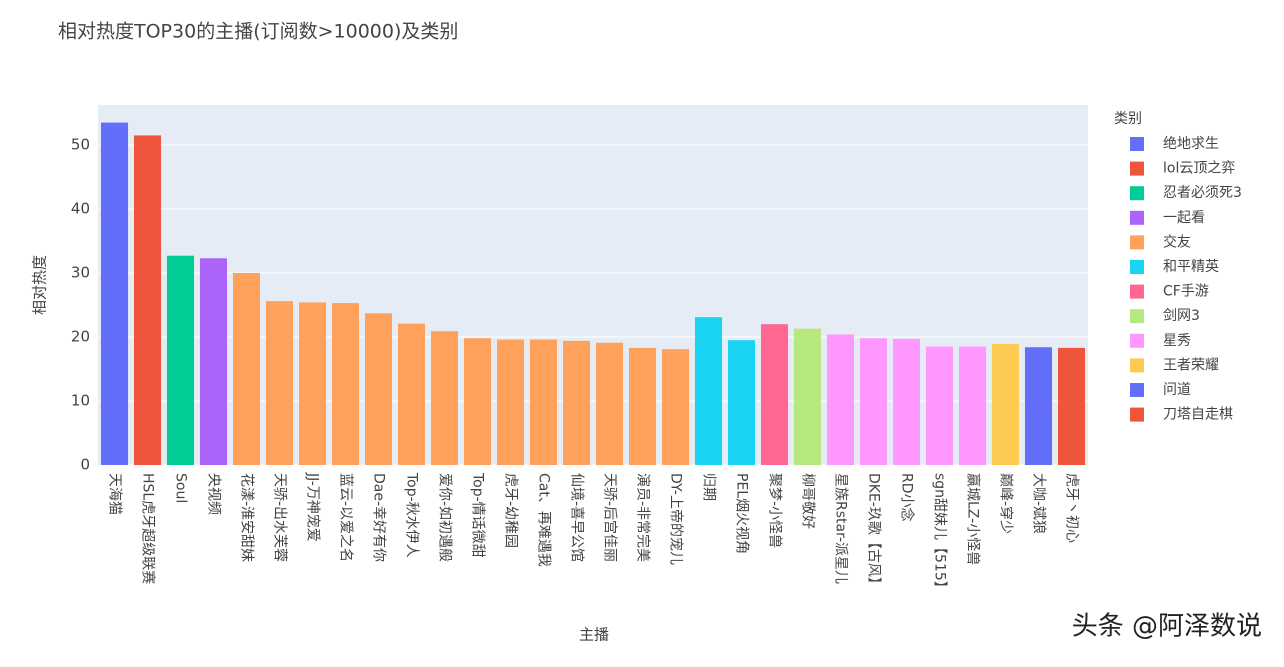 This screenshot has width=1284, height=667. What do you see at coordinates (610, 517) in the screenshot?
I see `x-tick-label: 天骄-后宫佳丽` at bounding box center [610, 517].